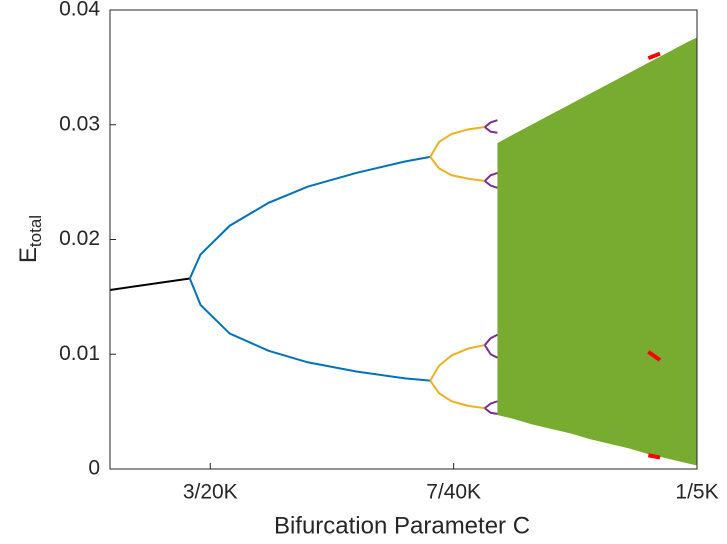  What do you see at coordinates (402, 525) in the screenshot?
I see `x-axis-label: Bifurcation Parameter C` at bounding box center [402, 525].